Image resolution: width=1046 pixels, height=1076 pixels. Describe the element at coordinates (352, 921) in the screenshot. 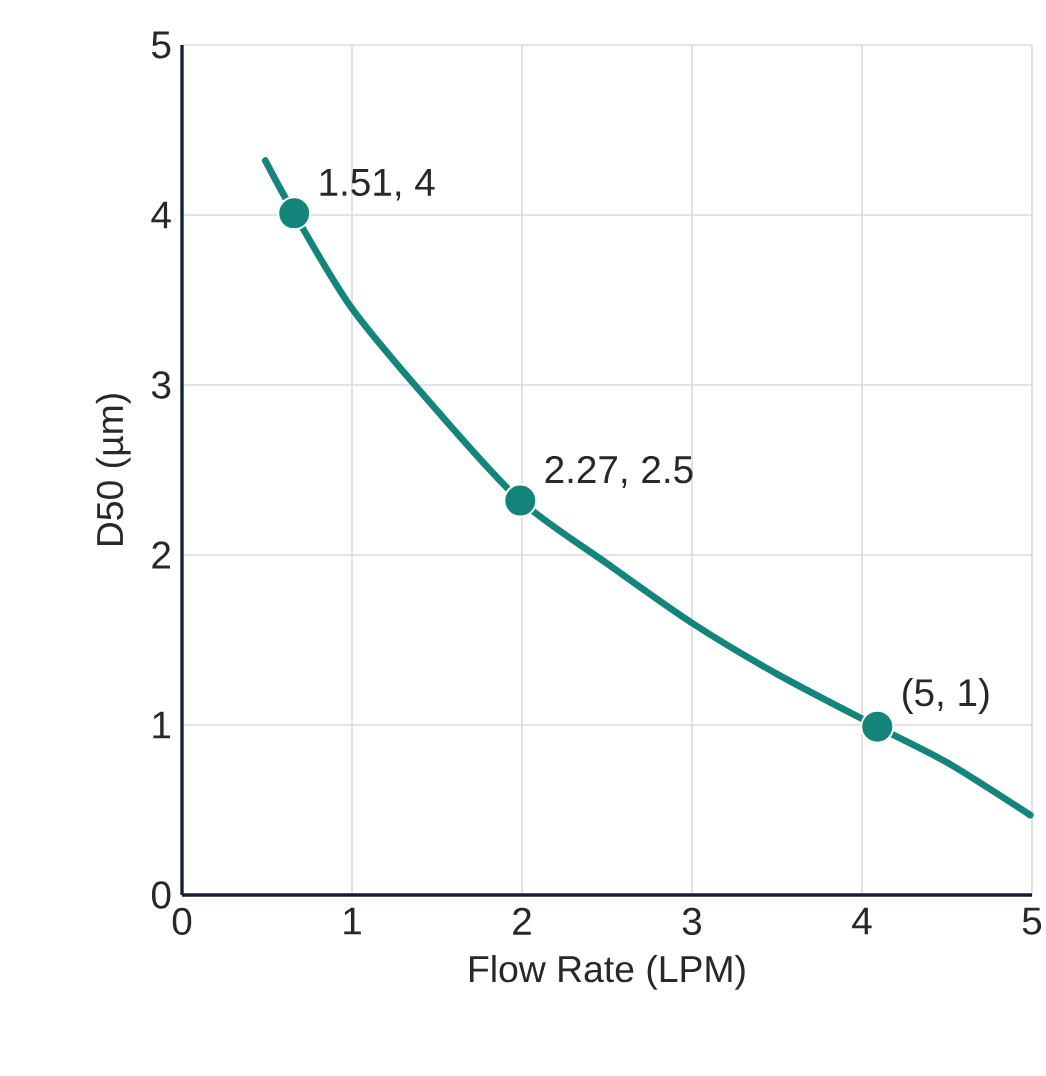

I see `x-tick-label: 1` at that location.